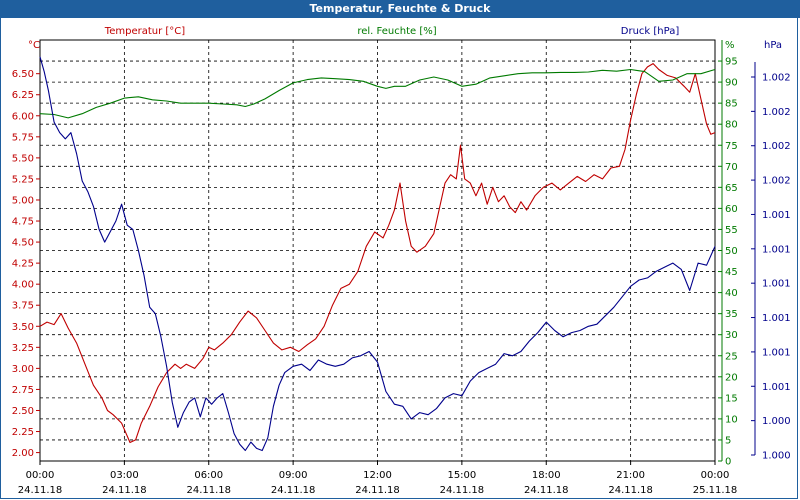 This screenshot has height=500, width=800. Describe the element at coordinates (461, 475) in the screenshot. I see `x-tick-time: 15:00` at that location.